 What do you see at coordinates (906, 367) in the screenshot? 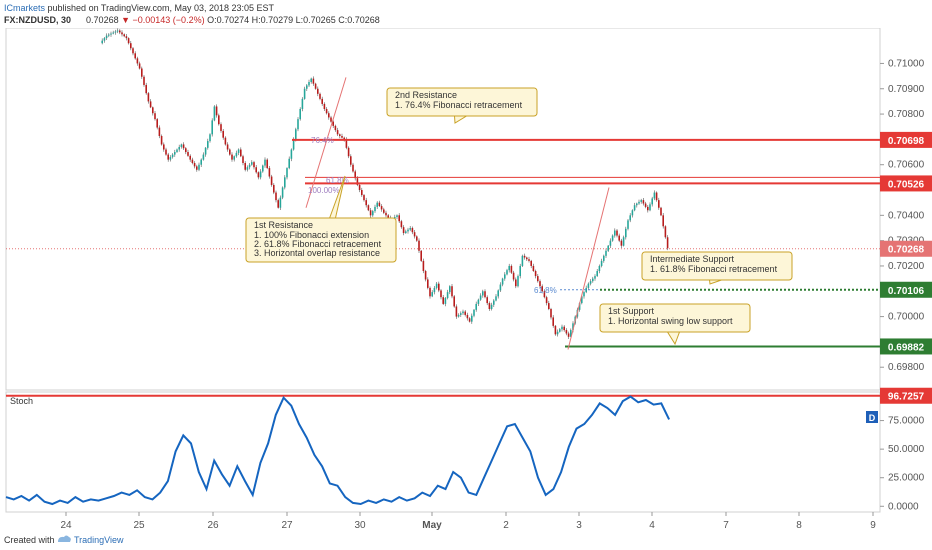
I see `price-tick-label: 0.69800` at bounding box center [906, 367].